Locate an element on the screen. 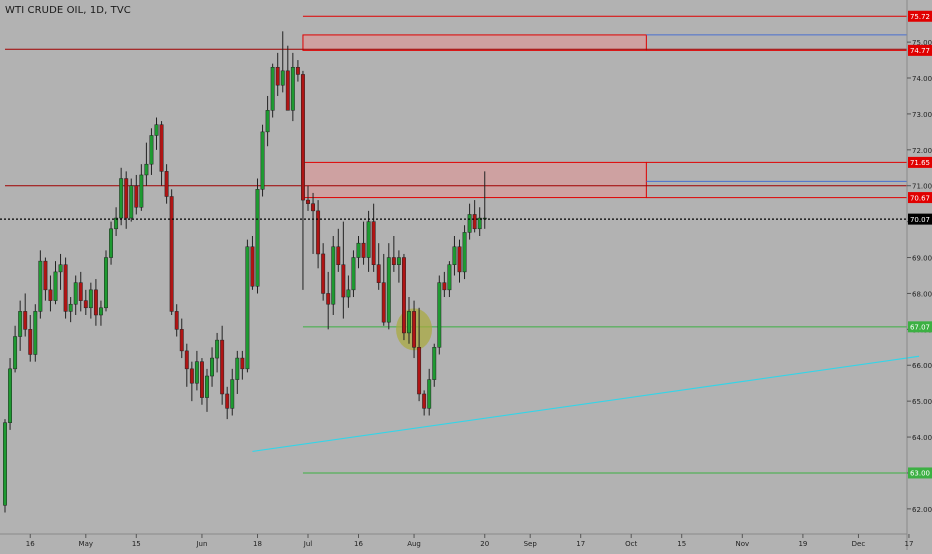  price-tag-label: 63.00 is located at coordinates (920, 474).